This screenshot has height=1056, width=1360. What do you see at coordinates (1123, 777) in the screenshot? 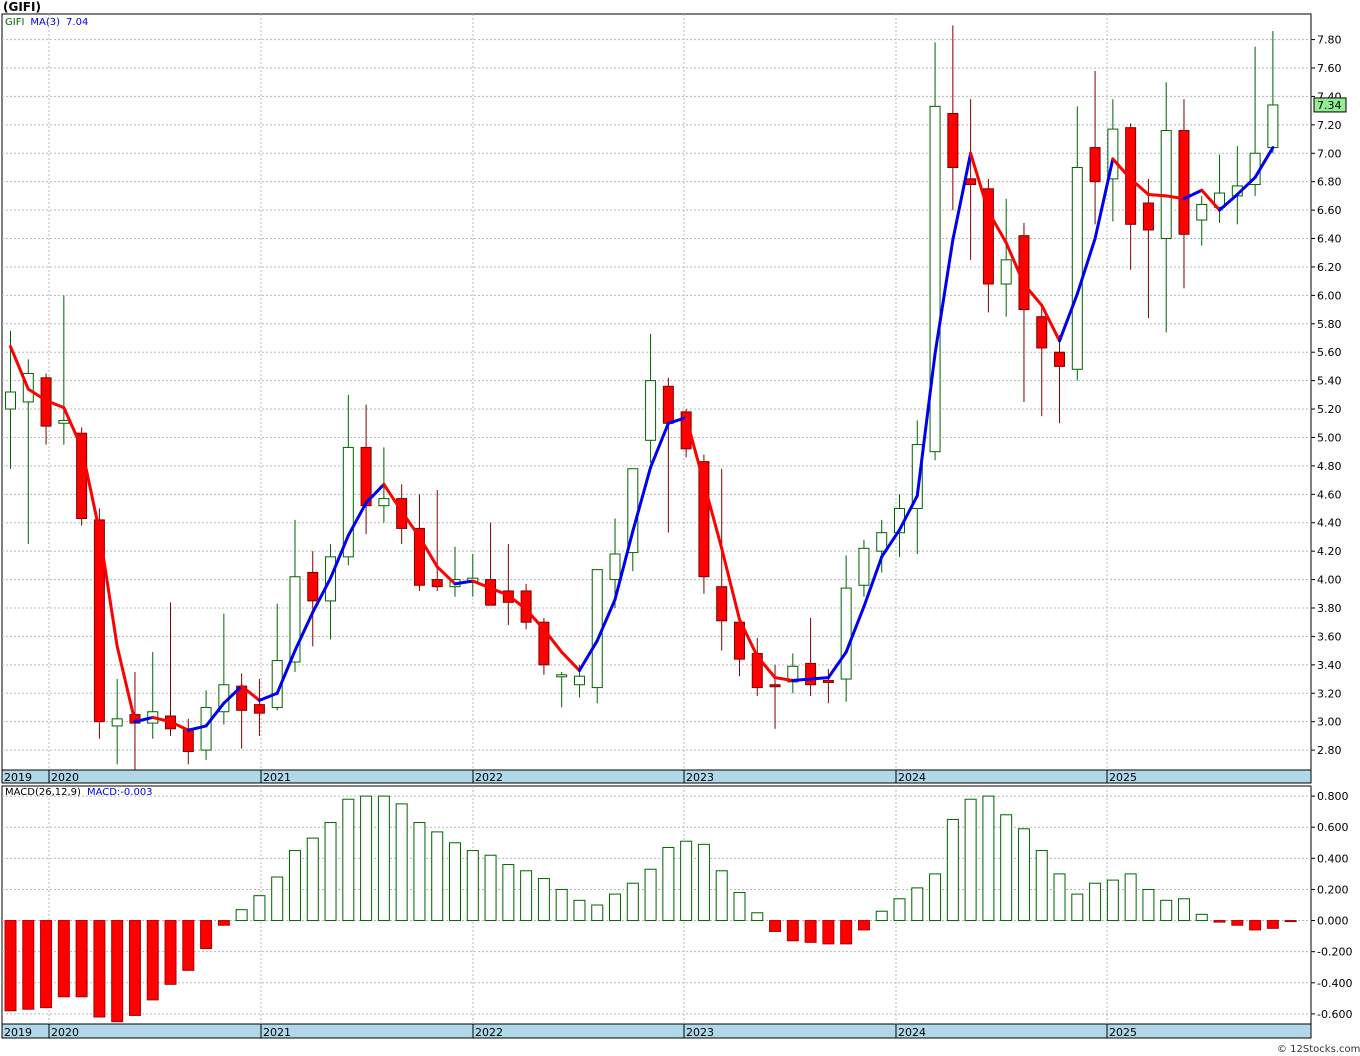
I see `price-year-label: 2025` at bounding box center [1123, 777].